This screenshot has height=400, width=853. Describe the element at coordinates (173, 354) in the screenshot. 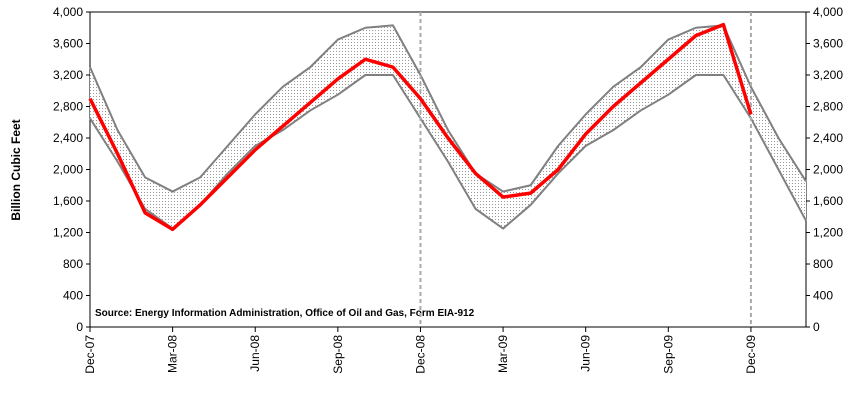

I see `x-tick-label: Mar-08` at that location.